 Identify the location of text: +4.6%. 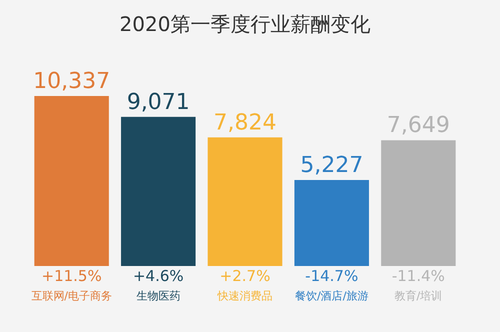
(158, 276).